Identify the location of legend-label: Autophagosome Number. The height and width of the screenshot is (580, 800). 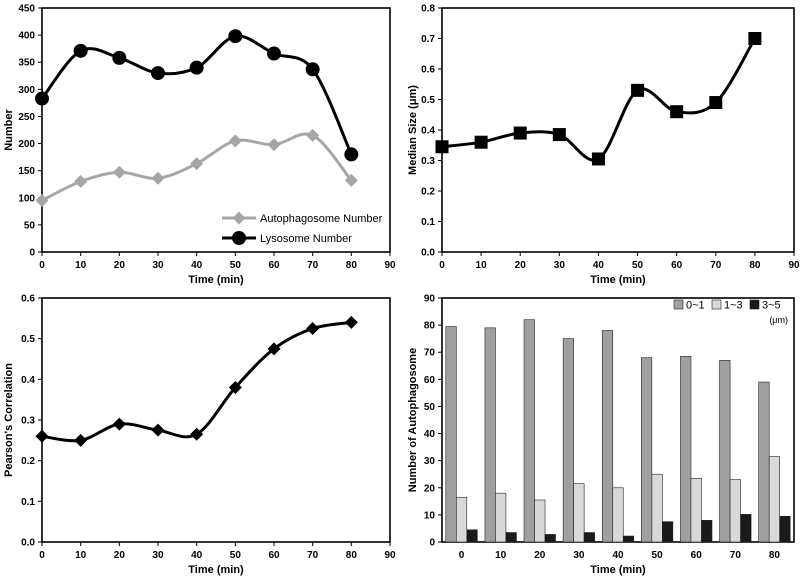
(321, 219).